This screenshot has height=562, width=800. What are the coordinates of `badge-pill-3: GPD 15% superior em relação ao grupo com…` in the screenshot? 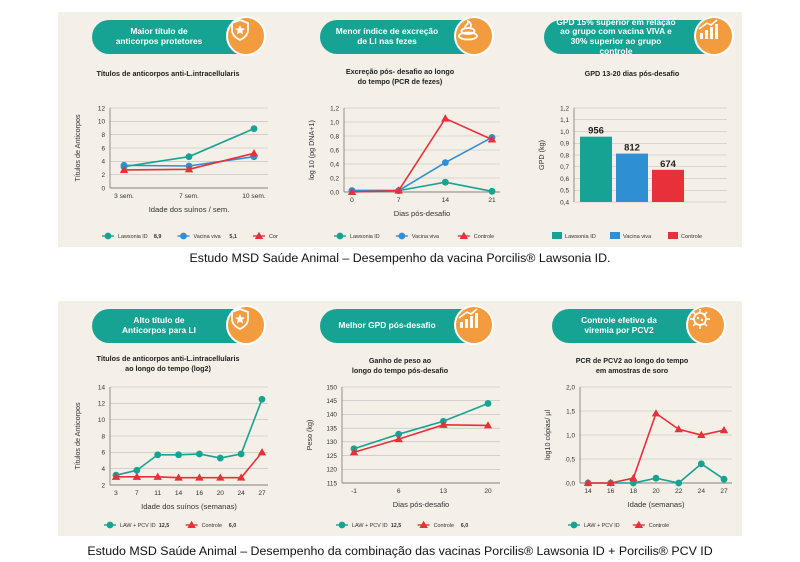 It's located at (632, 36).